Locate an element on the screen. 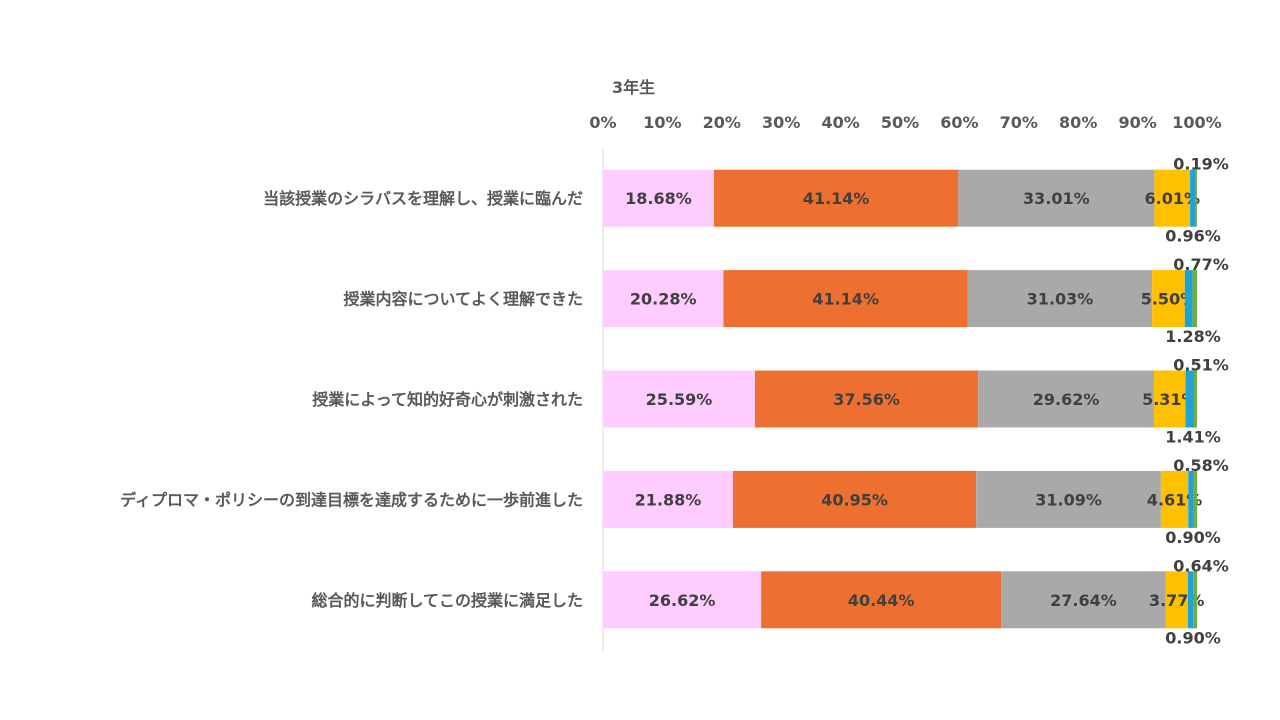 This screenshot has width=1280, height=720. x-tick-label: 20% is located at coordinates (722, 122).